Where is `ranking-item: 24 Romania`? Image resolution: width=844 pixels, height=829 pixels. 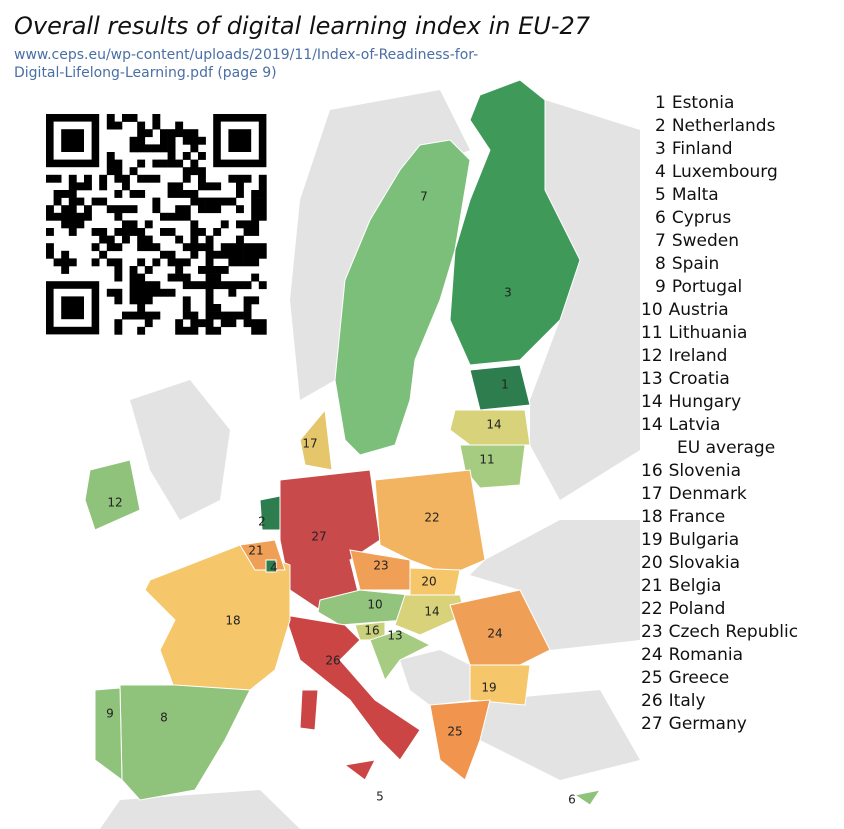 ranking-item: 24 Romania is located at coordinates (692, 655).